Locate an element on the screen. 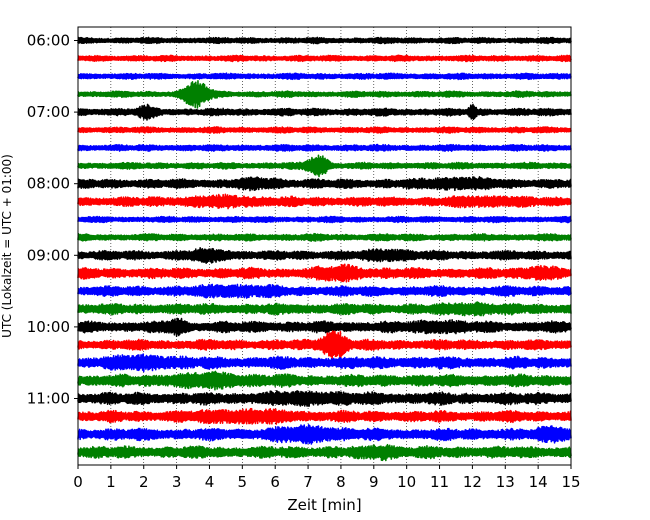 The width and height of the screenshot is (650, 520). x-axis-label: Zeit [min] is located at coordinates (324, 505).